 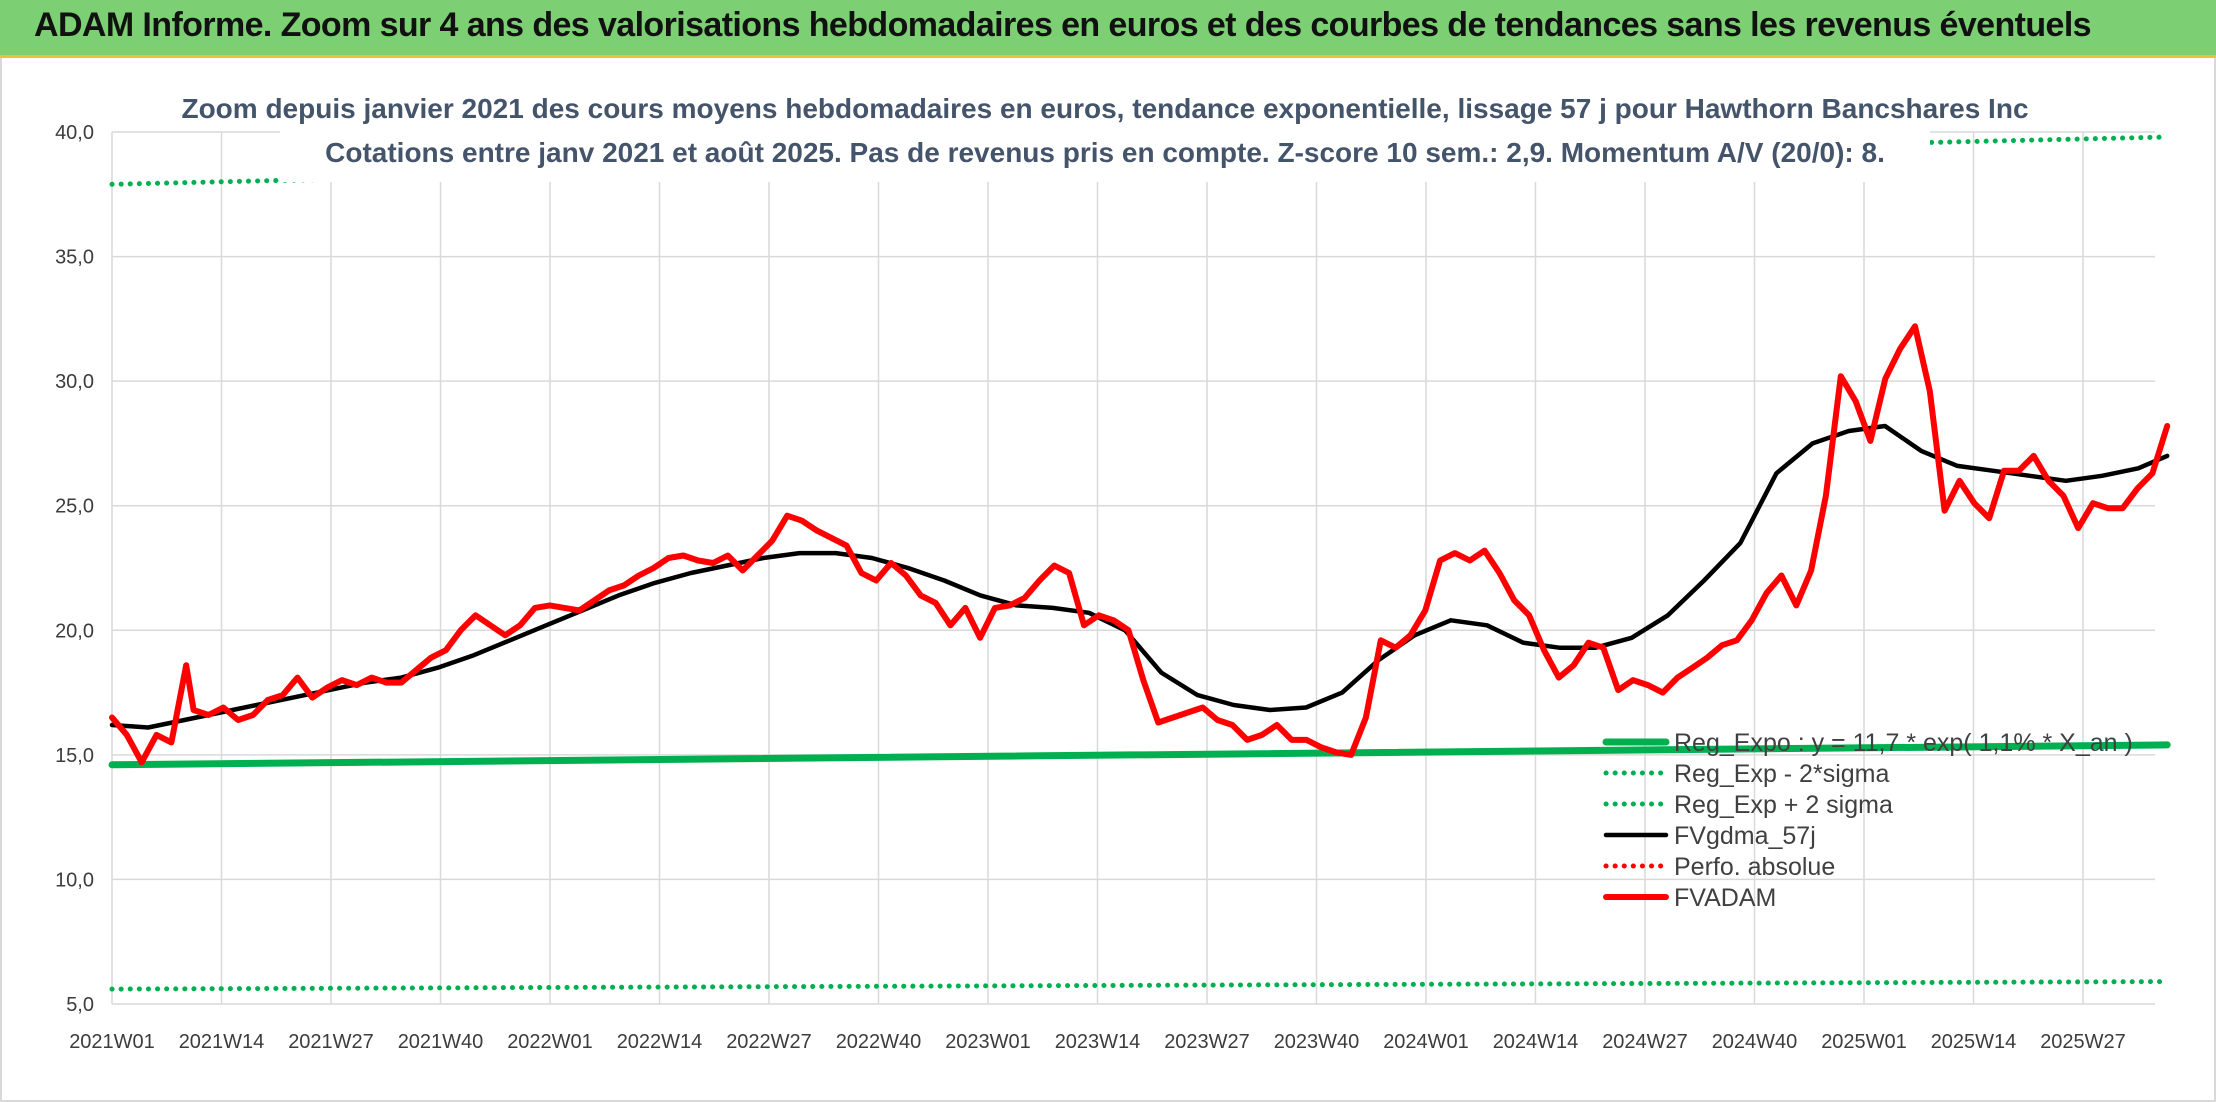 I want to click on x-tick-label: 2023W14, so click(x=1098, y=1042).